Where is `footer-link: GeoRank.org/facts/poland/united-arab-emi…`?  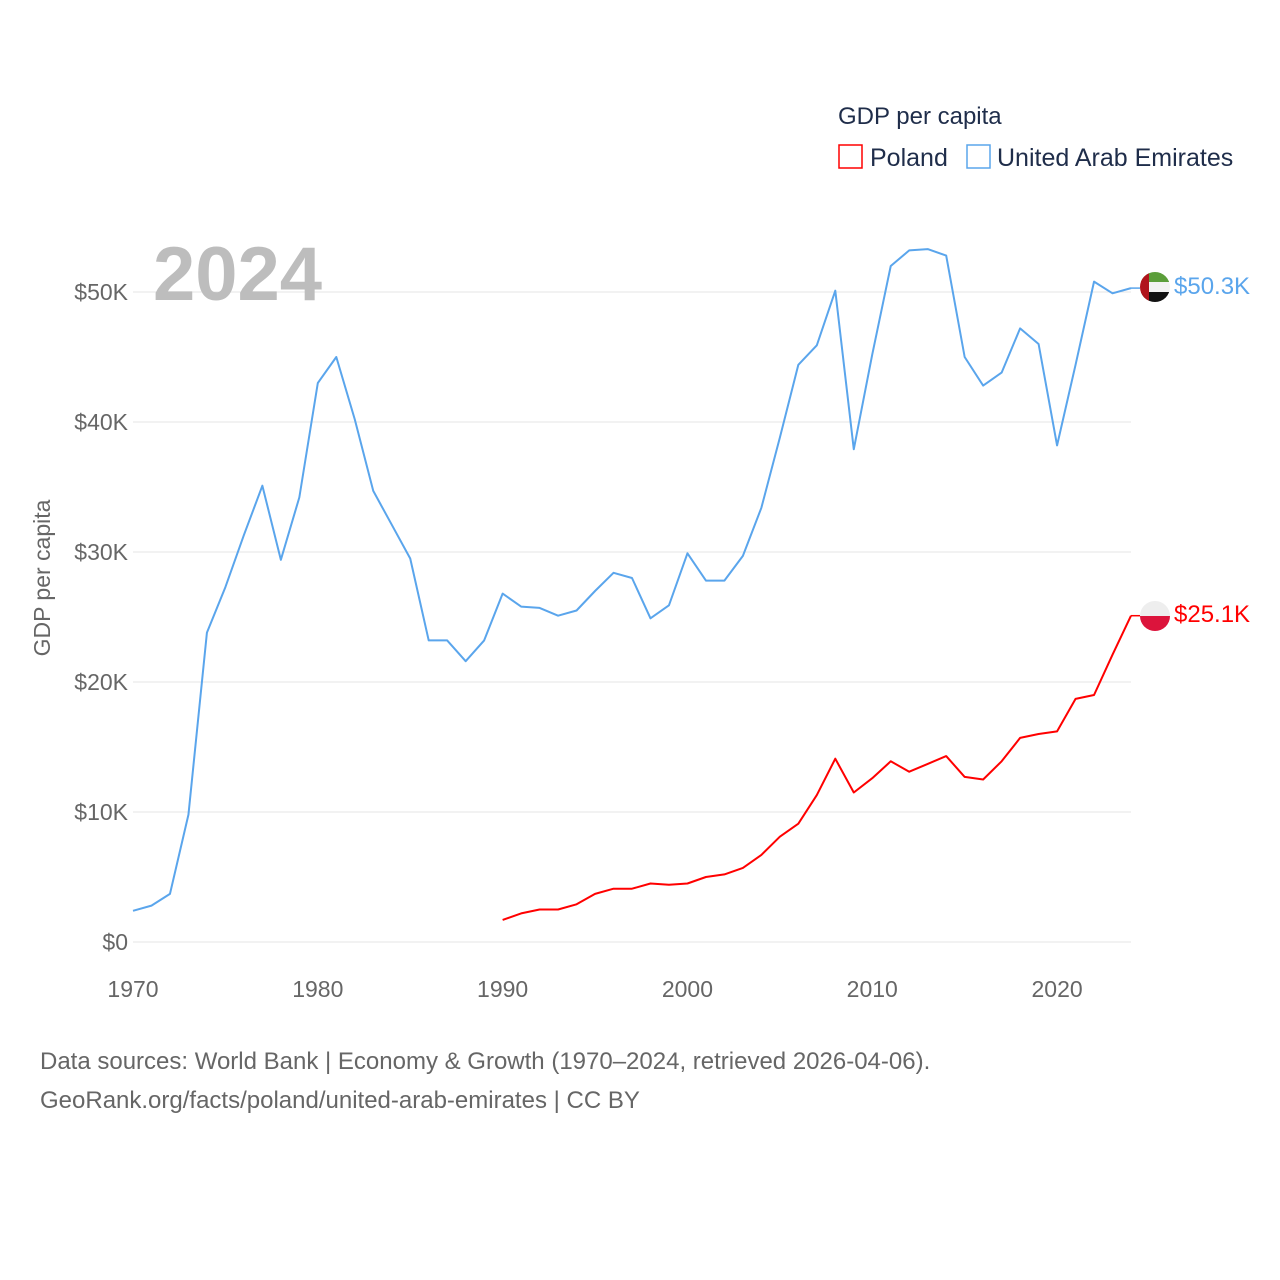
footer-link: GeoRank.org/facts/poland/united-arab-emi… is located at coordinates (340, 1100).